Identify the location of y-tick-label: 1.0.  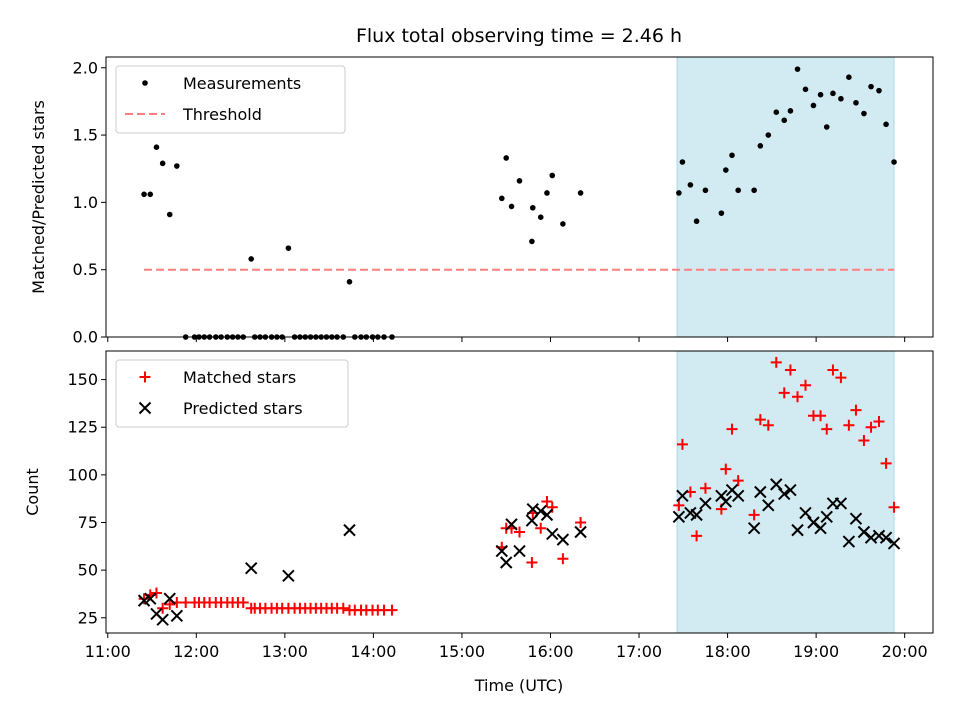
(85, 202).